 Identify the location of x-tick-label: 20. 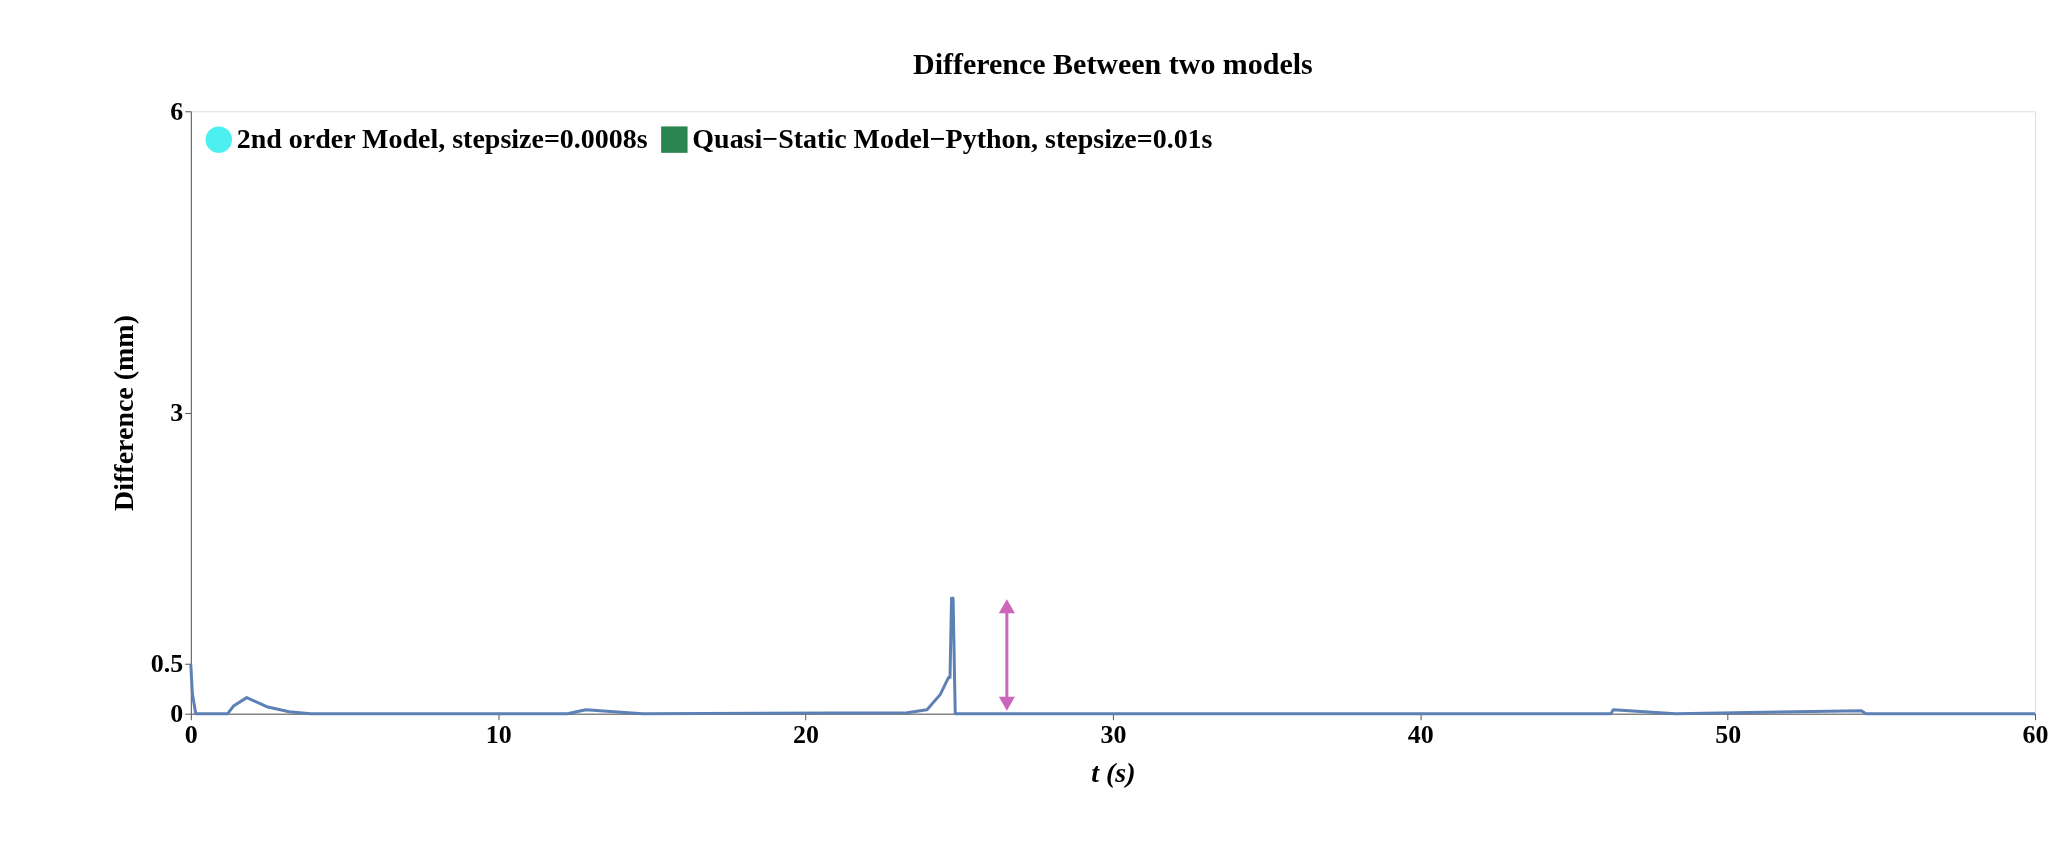
(806, 735).